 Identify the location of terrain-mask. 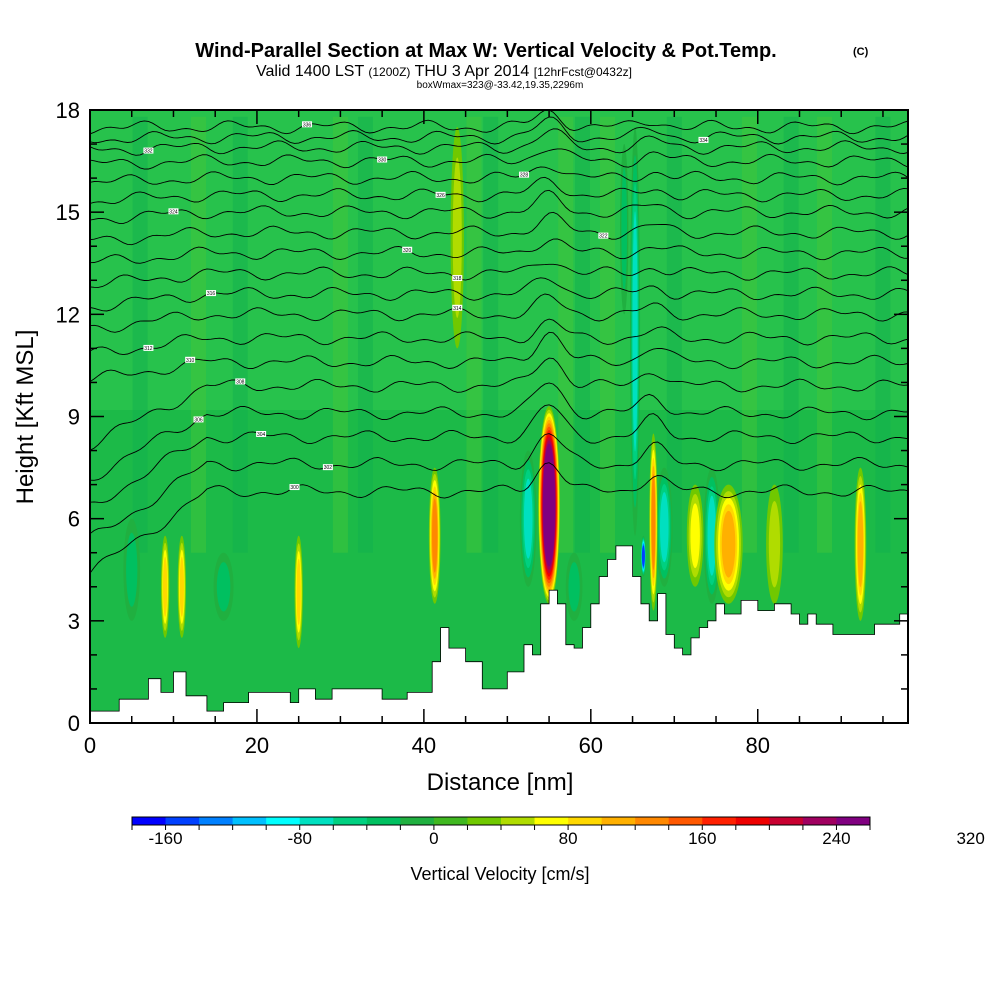
(499, 634).